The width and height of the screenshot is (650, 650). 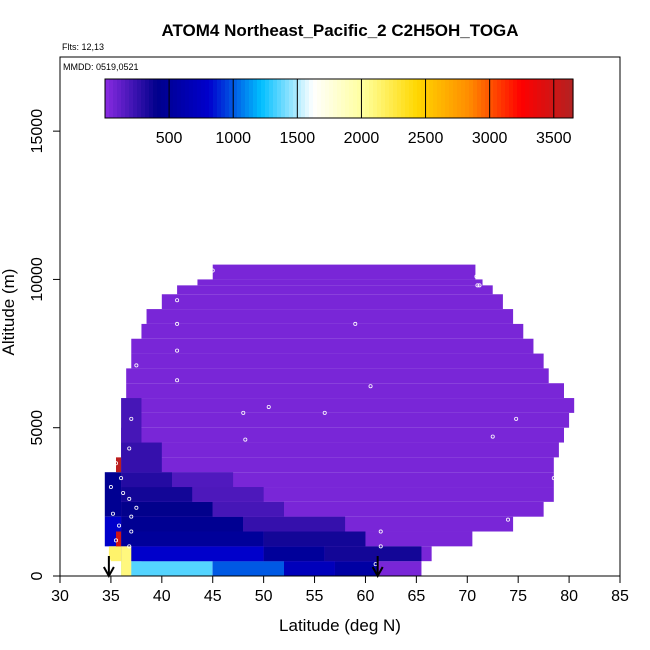 What do you see at coordinates (569, 596) in the screenshot?
I see `x-tick-label: 80` at bounding box center [569, 596].